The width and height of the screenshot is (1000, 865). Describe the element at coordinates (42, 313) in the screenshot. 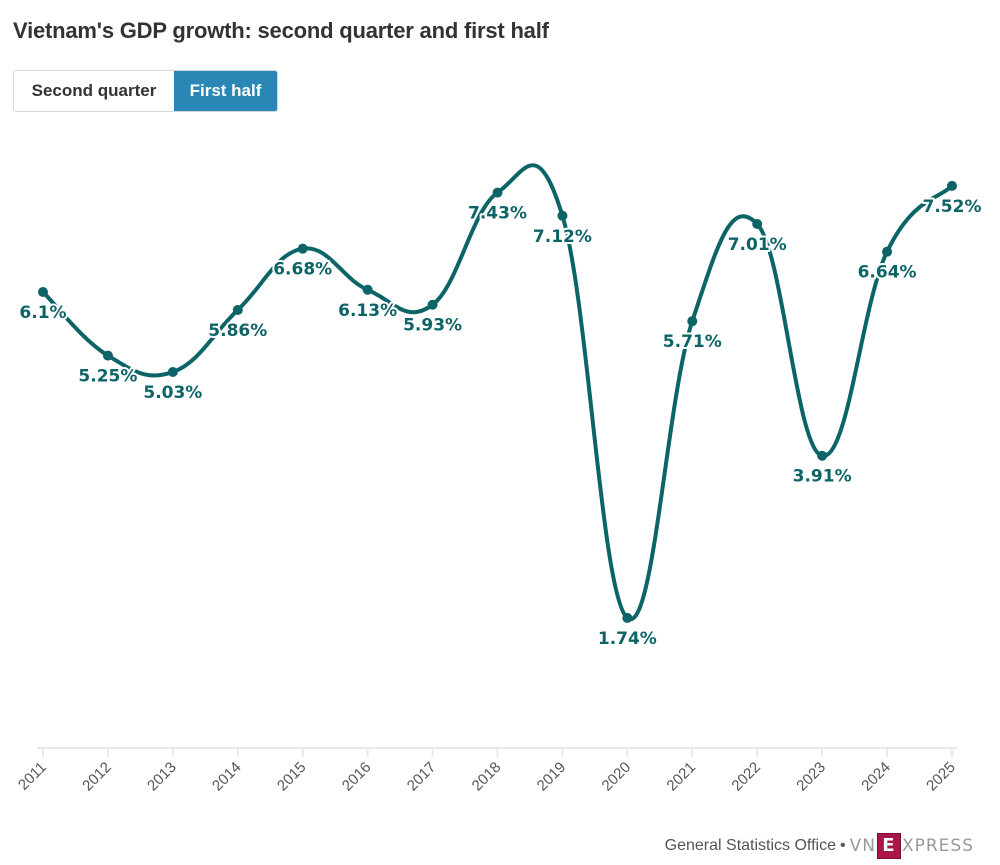

I see `data-label-2011: 6.1%` at that location.